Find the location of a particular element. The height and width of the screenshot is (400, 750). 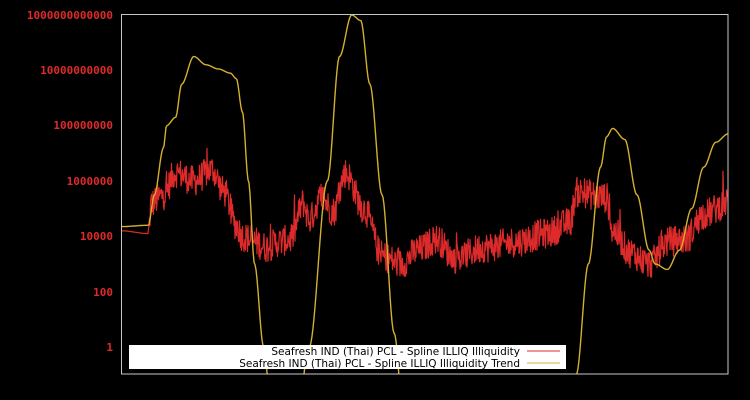

y-tick-label: 1000000 is located at coordinates (90, 181).